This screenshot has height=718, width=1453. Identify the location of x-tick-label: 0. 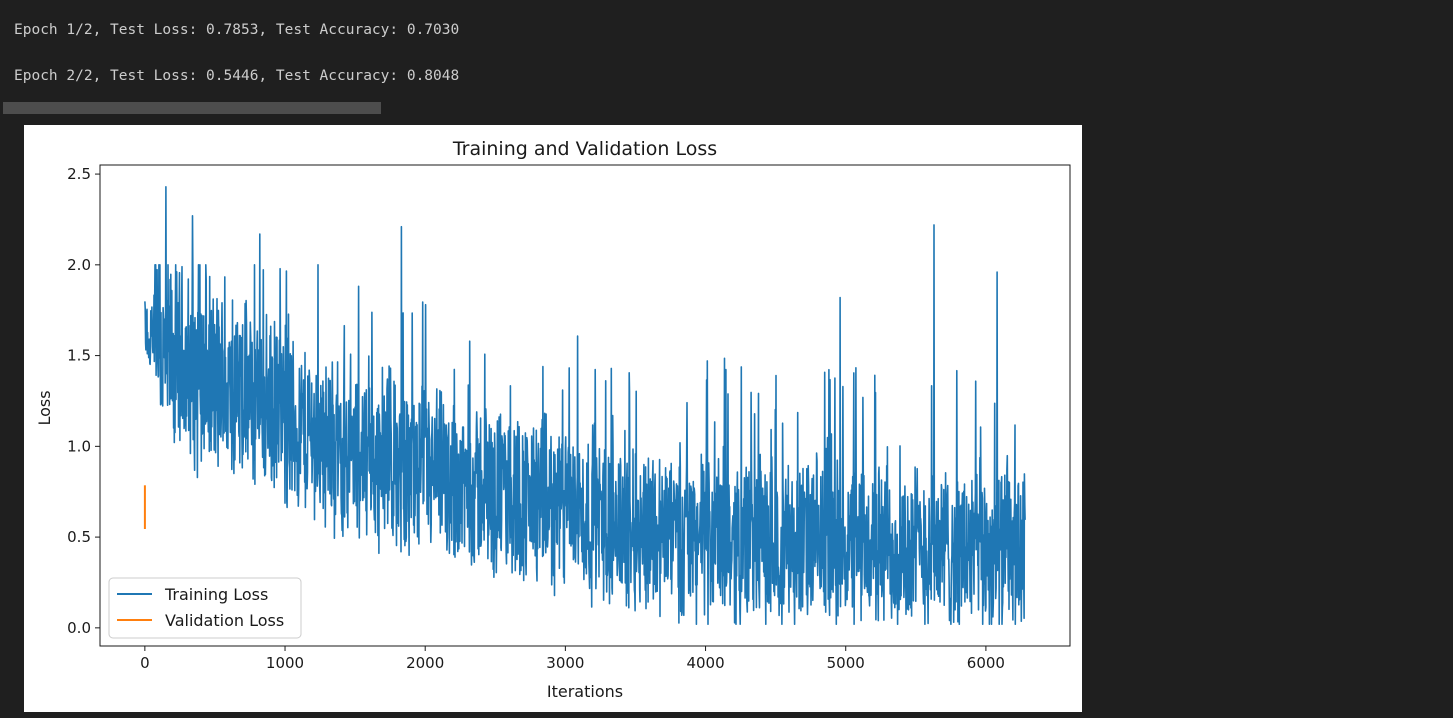
(145, 663).